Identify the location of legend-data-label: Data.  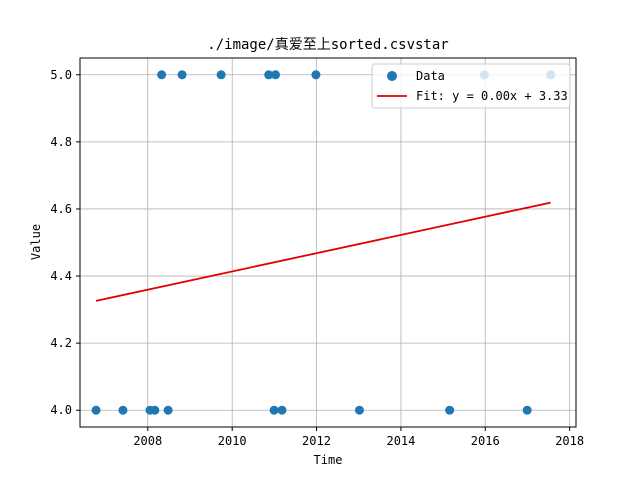
(430, 76).